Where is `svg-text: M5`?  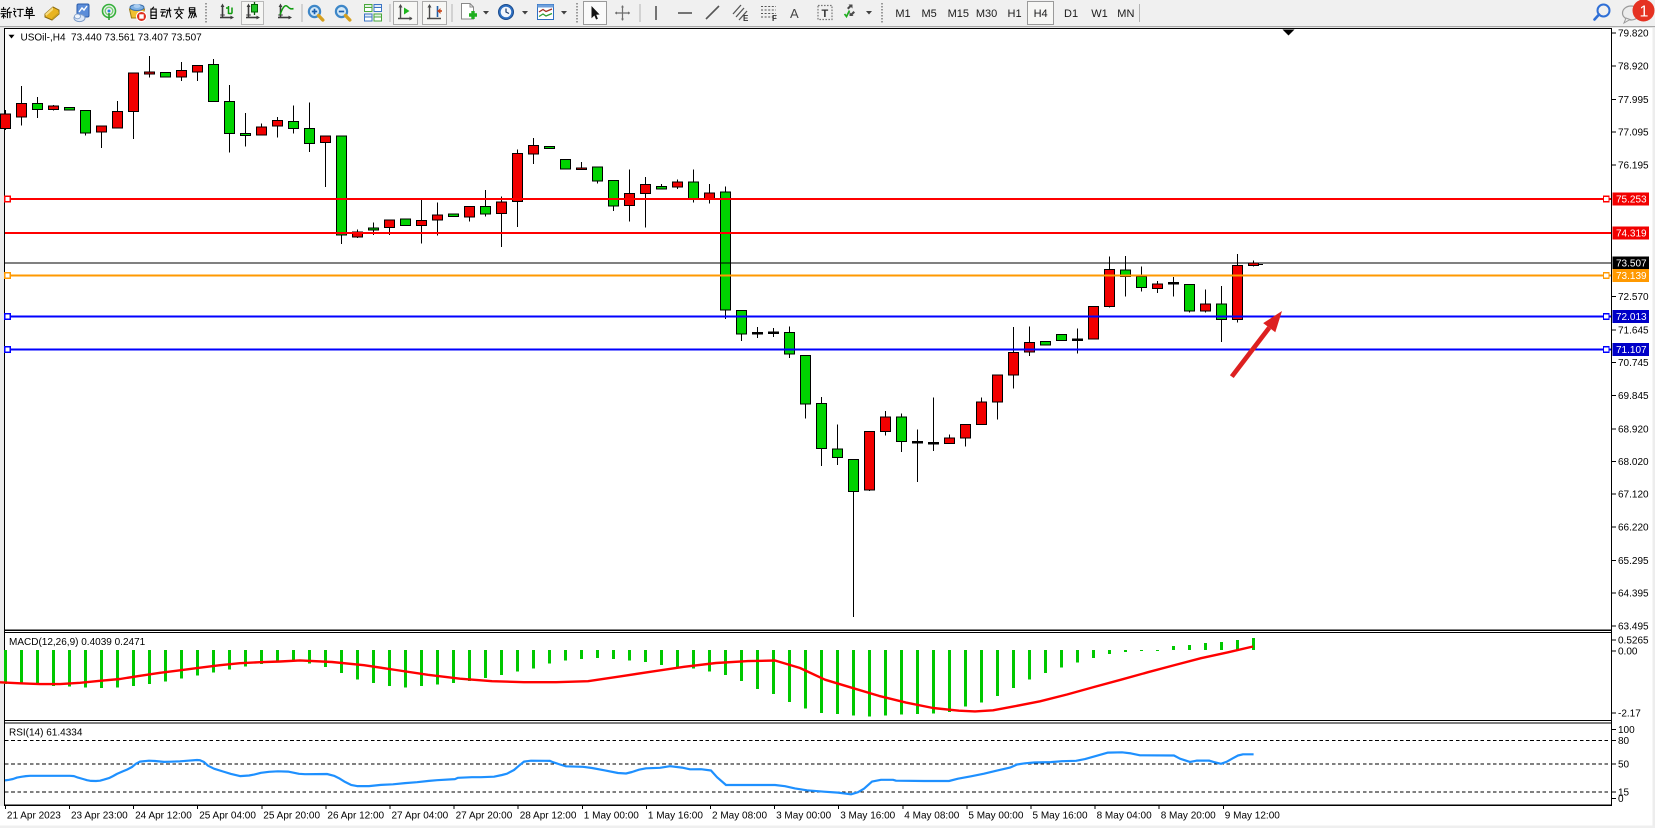 svg-text: M5 is located at coordinates (929, 14).